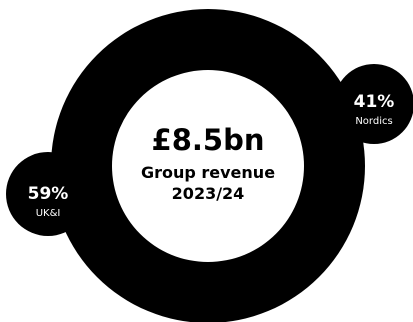 The height and width of the screenshot is (322, 413). I want to click on segment-bubble-uki: 59% UK&I, so click(48, 194).